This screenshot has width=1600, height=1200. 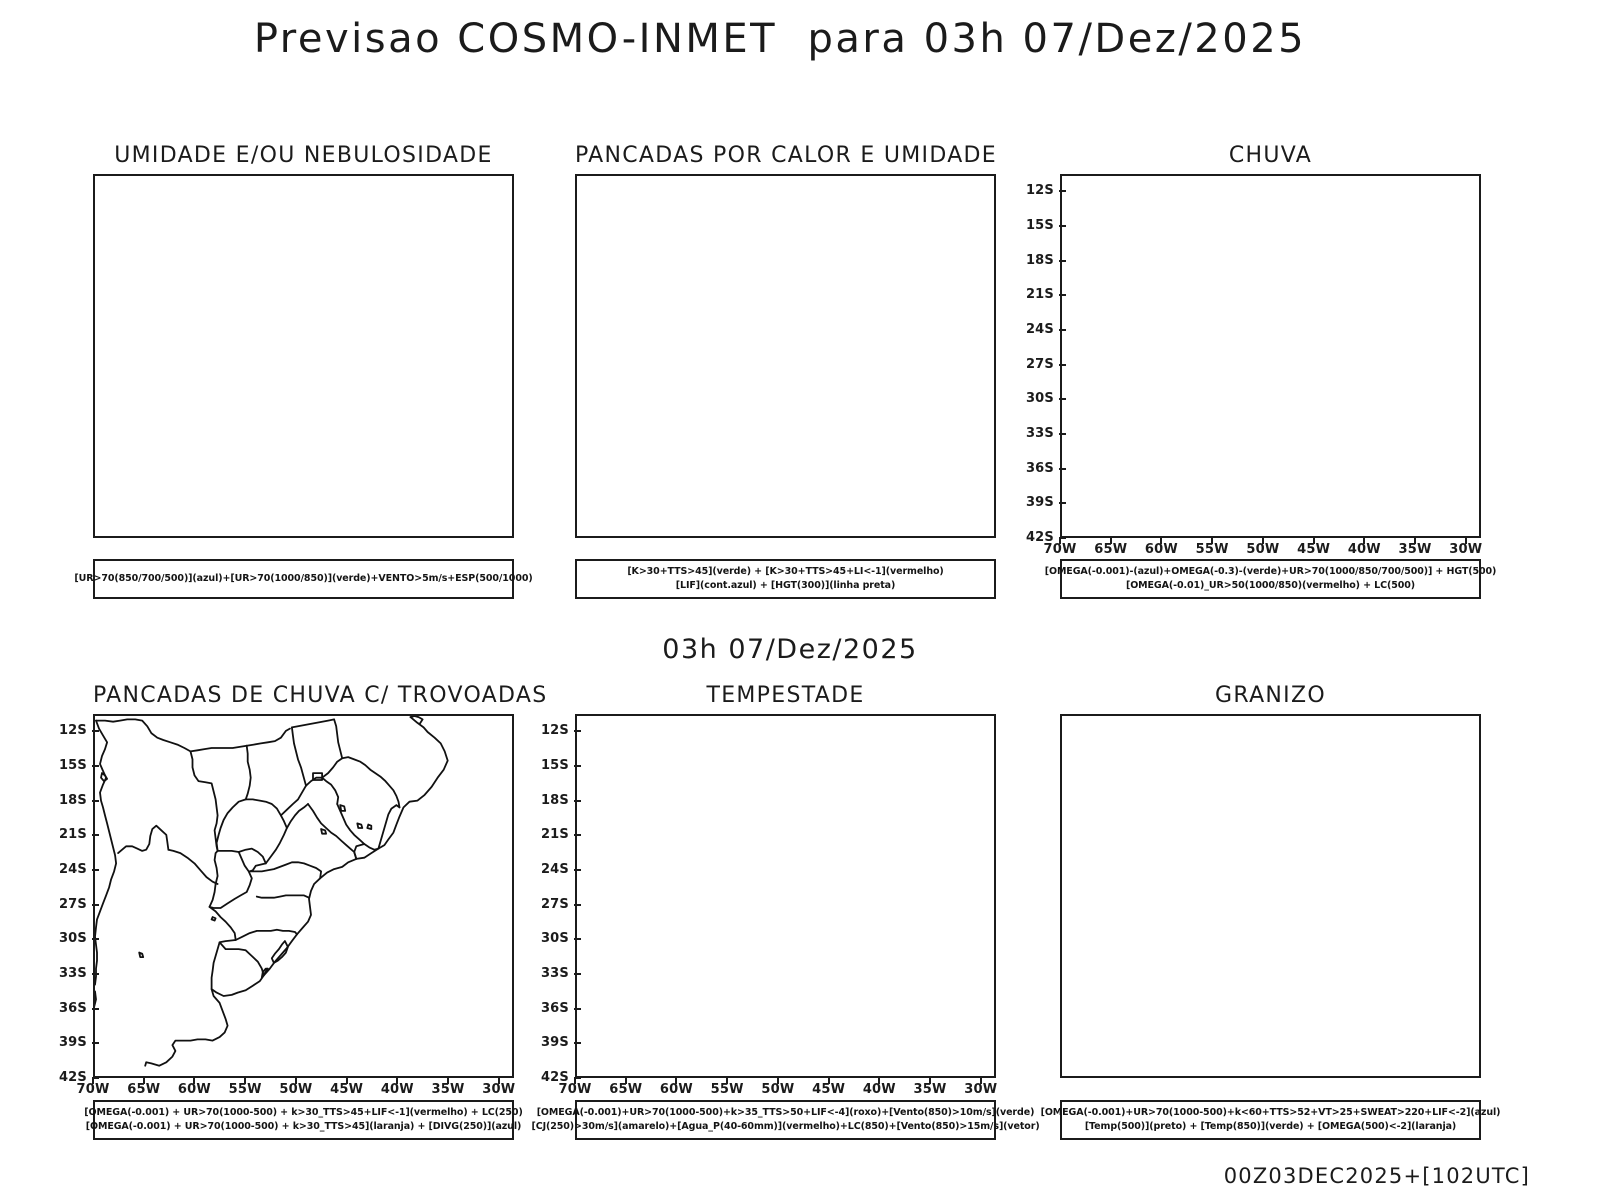 What do you see at coordinates (1212, 549) in the screenshot?
I see `x-axis-tick-label: 55W` at bounding box center [1212, 549].